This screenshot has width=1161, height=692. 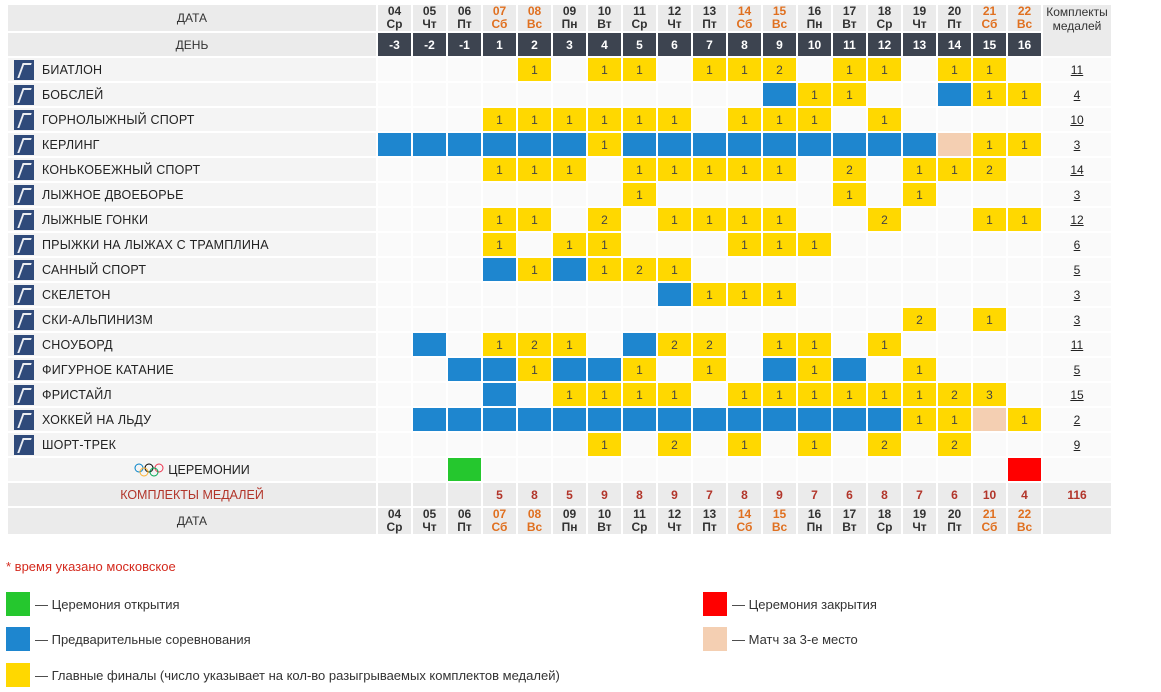 What do you see at coordinates (779, 494) in the screenshot?
I see `daily-medal-total: 9` at bounding box center [779, 494].